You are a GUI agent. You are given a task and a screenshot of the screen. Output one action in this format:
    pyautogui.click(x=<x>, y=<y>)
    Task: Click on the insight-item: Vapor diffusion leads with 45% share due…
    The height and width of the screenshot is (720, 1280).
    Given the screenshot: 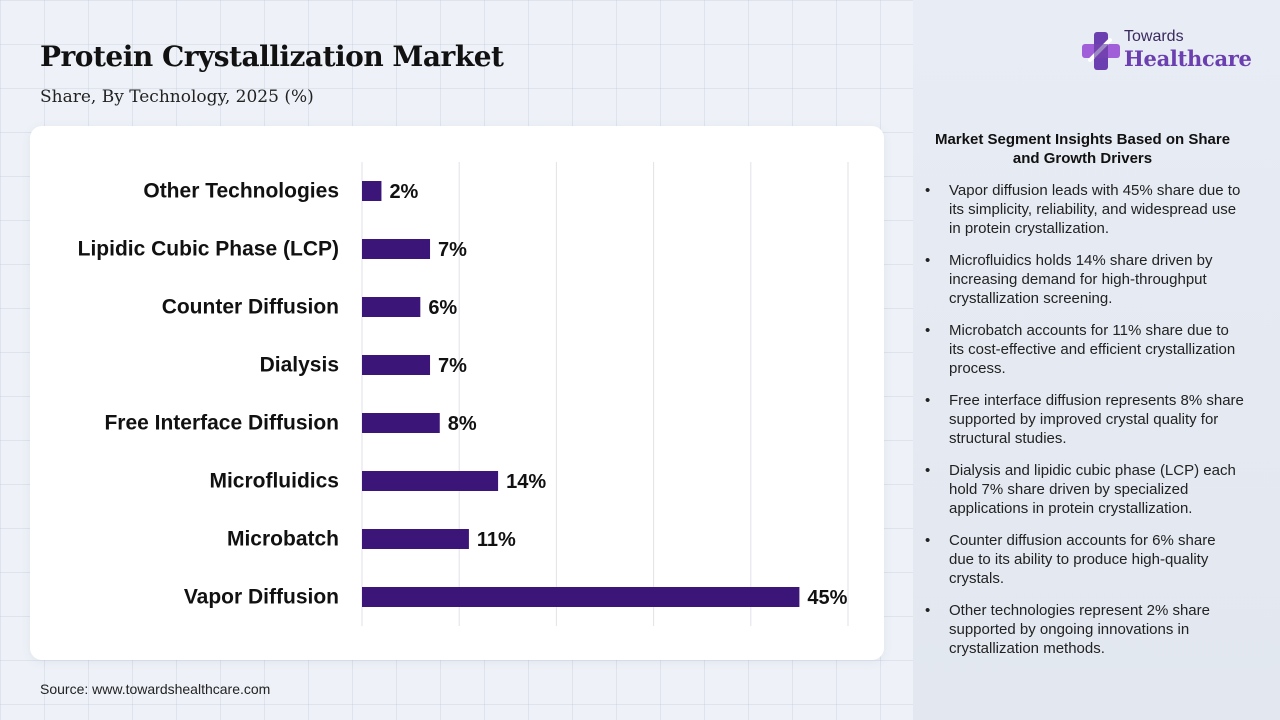 What is the action you would take?
    pyautogui.click(x=1084, y=209)
    